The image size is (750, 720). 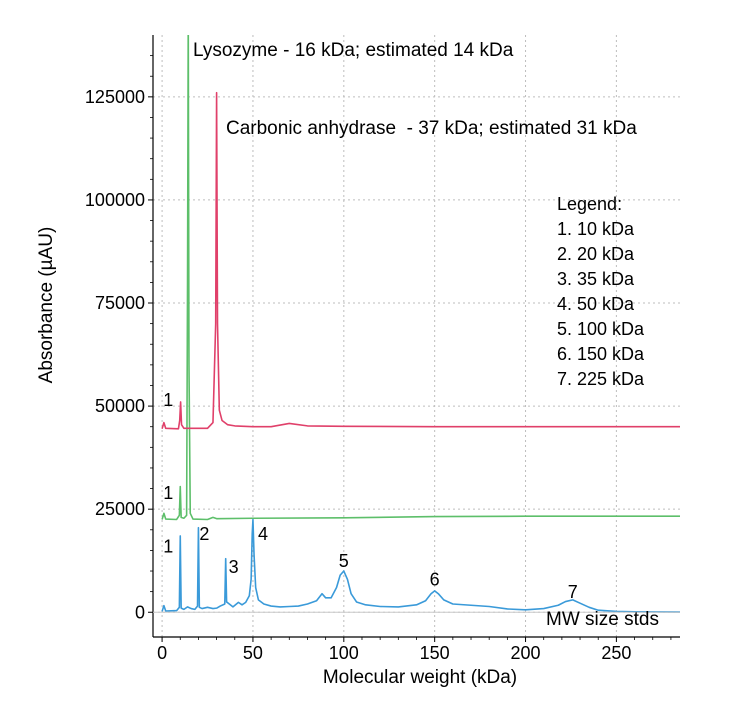 What do you see at coordinates (120, 303) in the screenshot?
I see `y-tick-label: 75000` at bounding box center [120, 303].